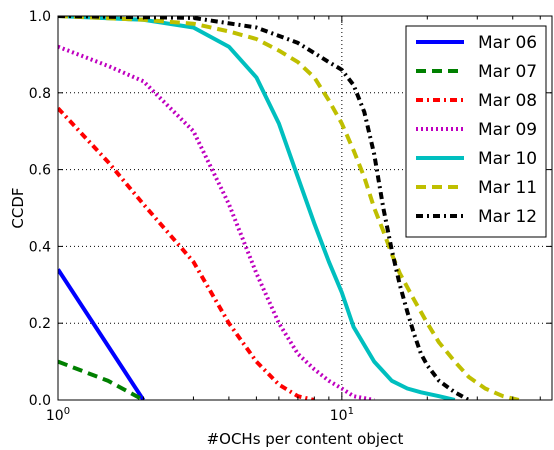  Describe the element at coordinates (507, 72) in the screenshot. I see `legend-label: Mar 07` at that location.